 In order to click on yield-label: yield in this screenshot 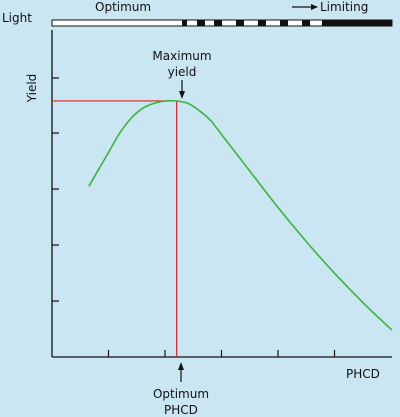, I will do `click(182, 72)`.